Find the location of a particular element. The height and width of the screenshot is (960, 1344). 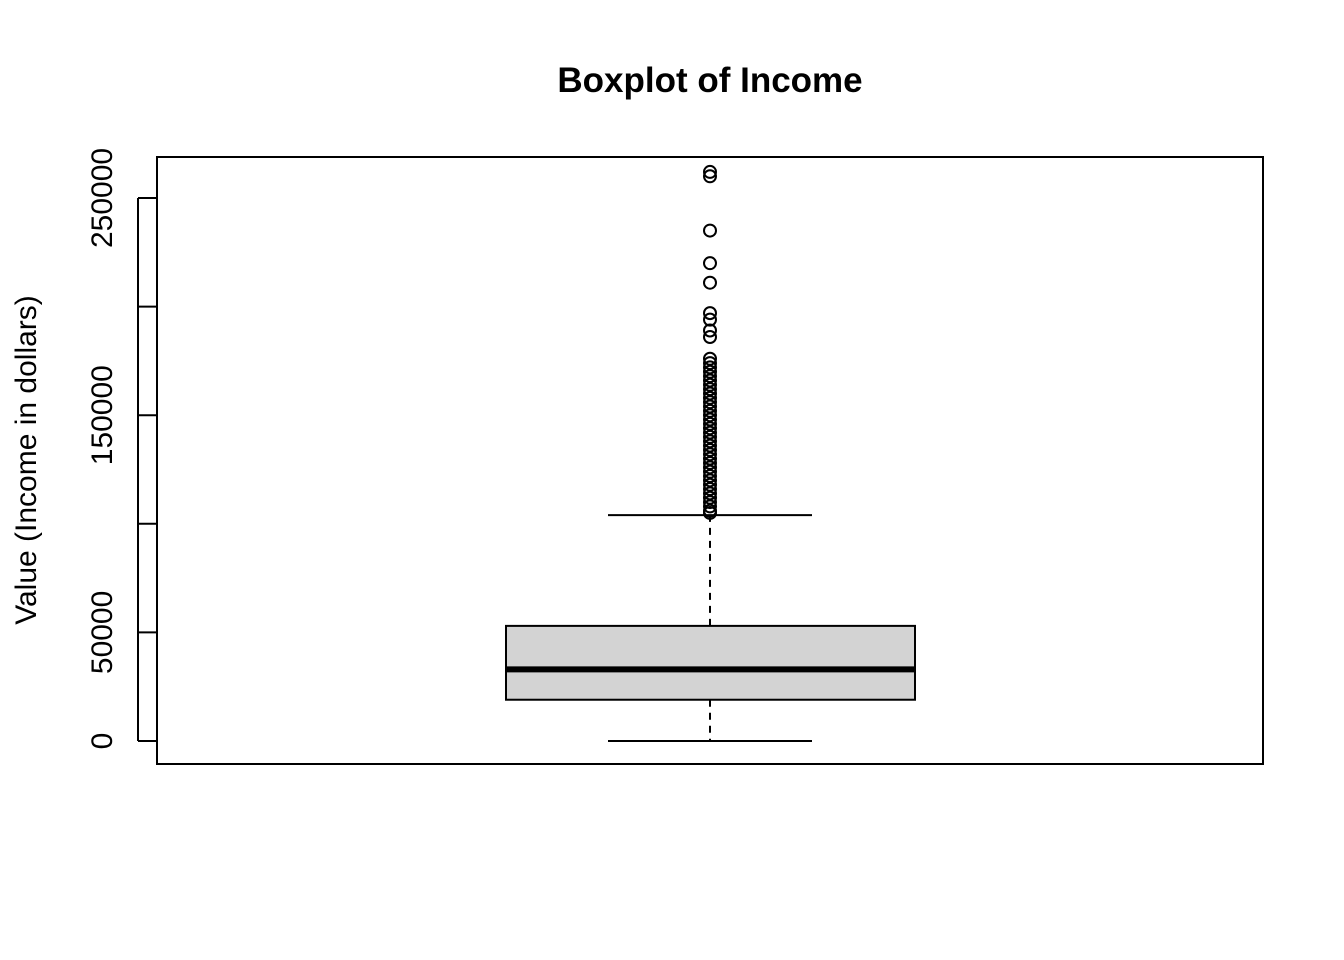

y-axis-ticks: 0 50000 150000 250000 is located at coordinates (121, 448).